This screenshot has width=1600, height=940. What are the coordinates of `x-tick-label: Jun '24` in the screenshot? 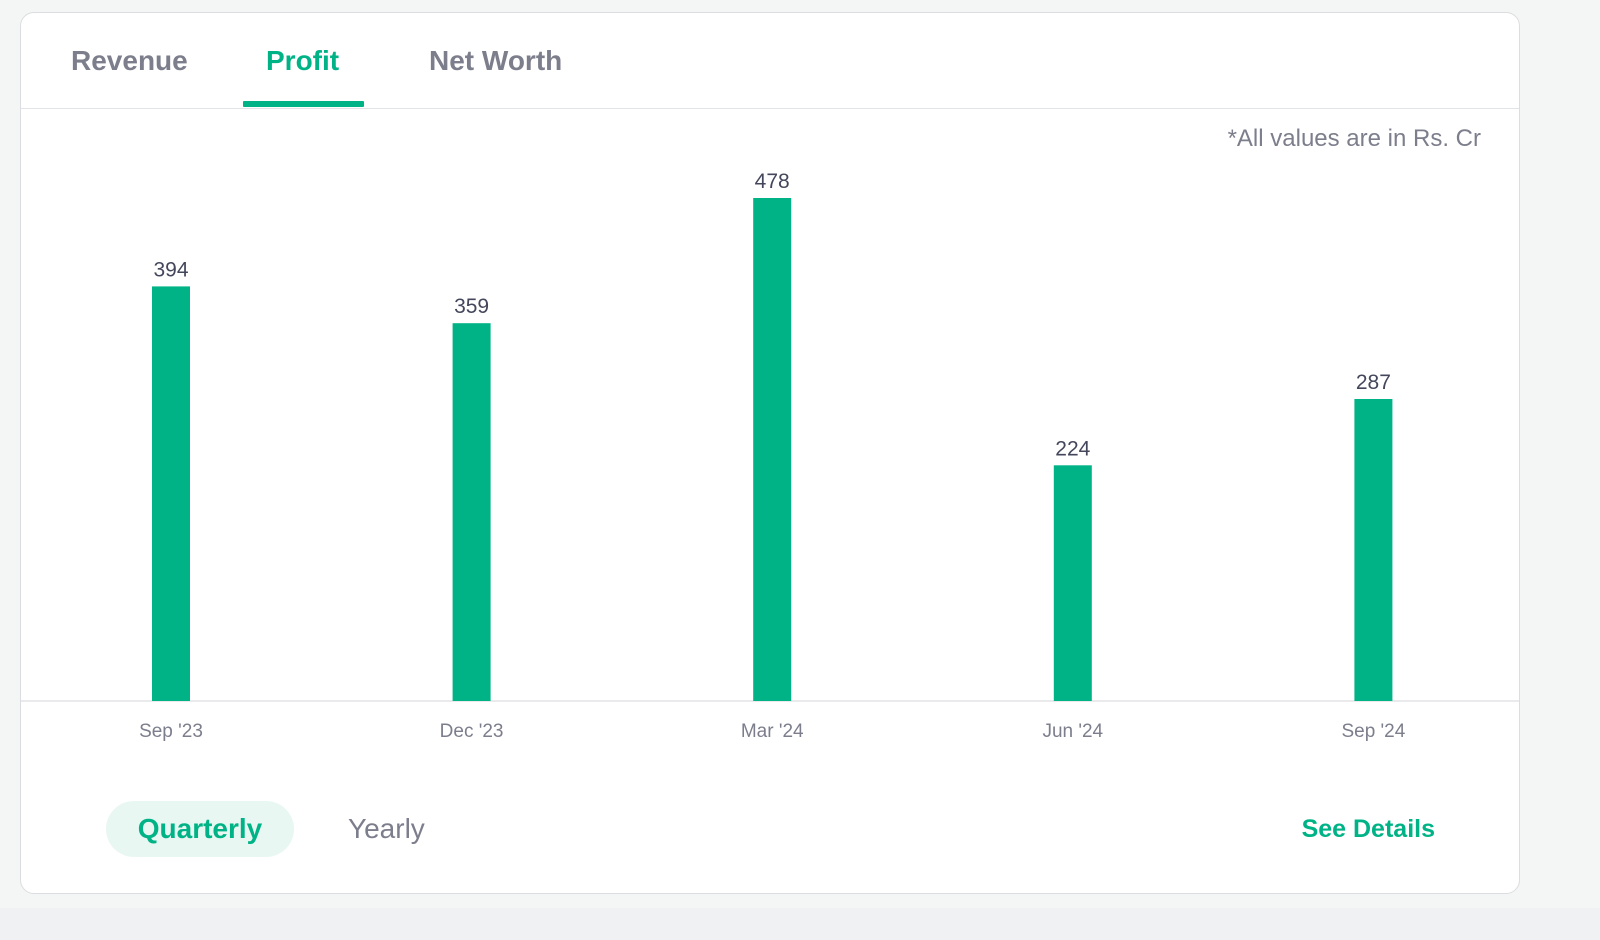 It's located at (1072, 731).